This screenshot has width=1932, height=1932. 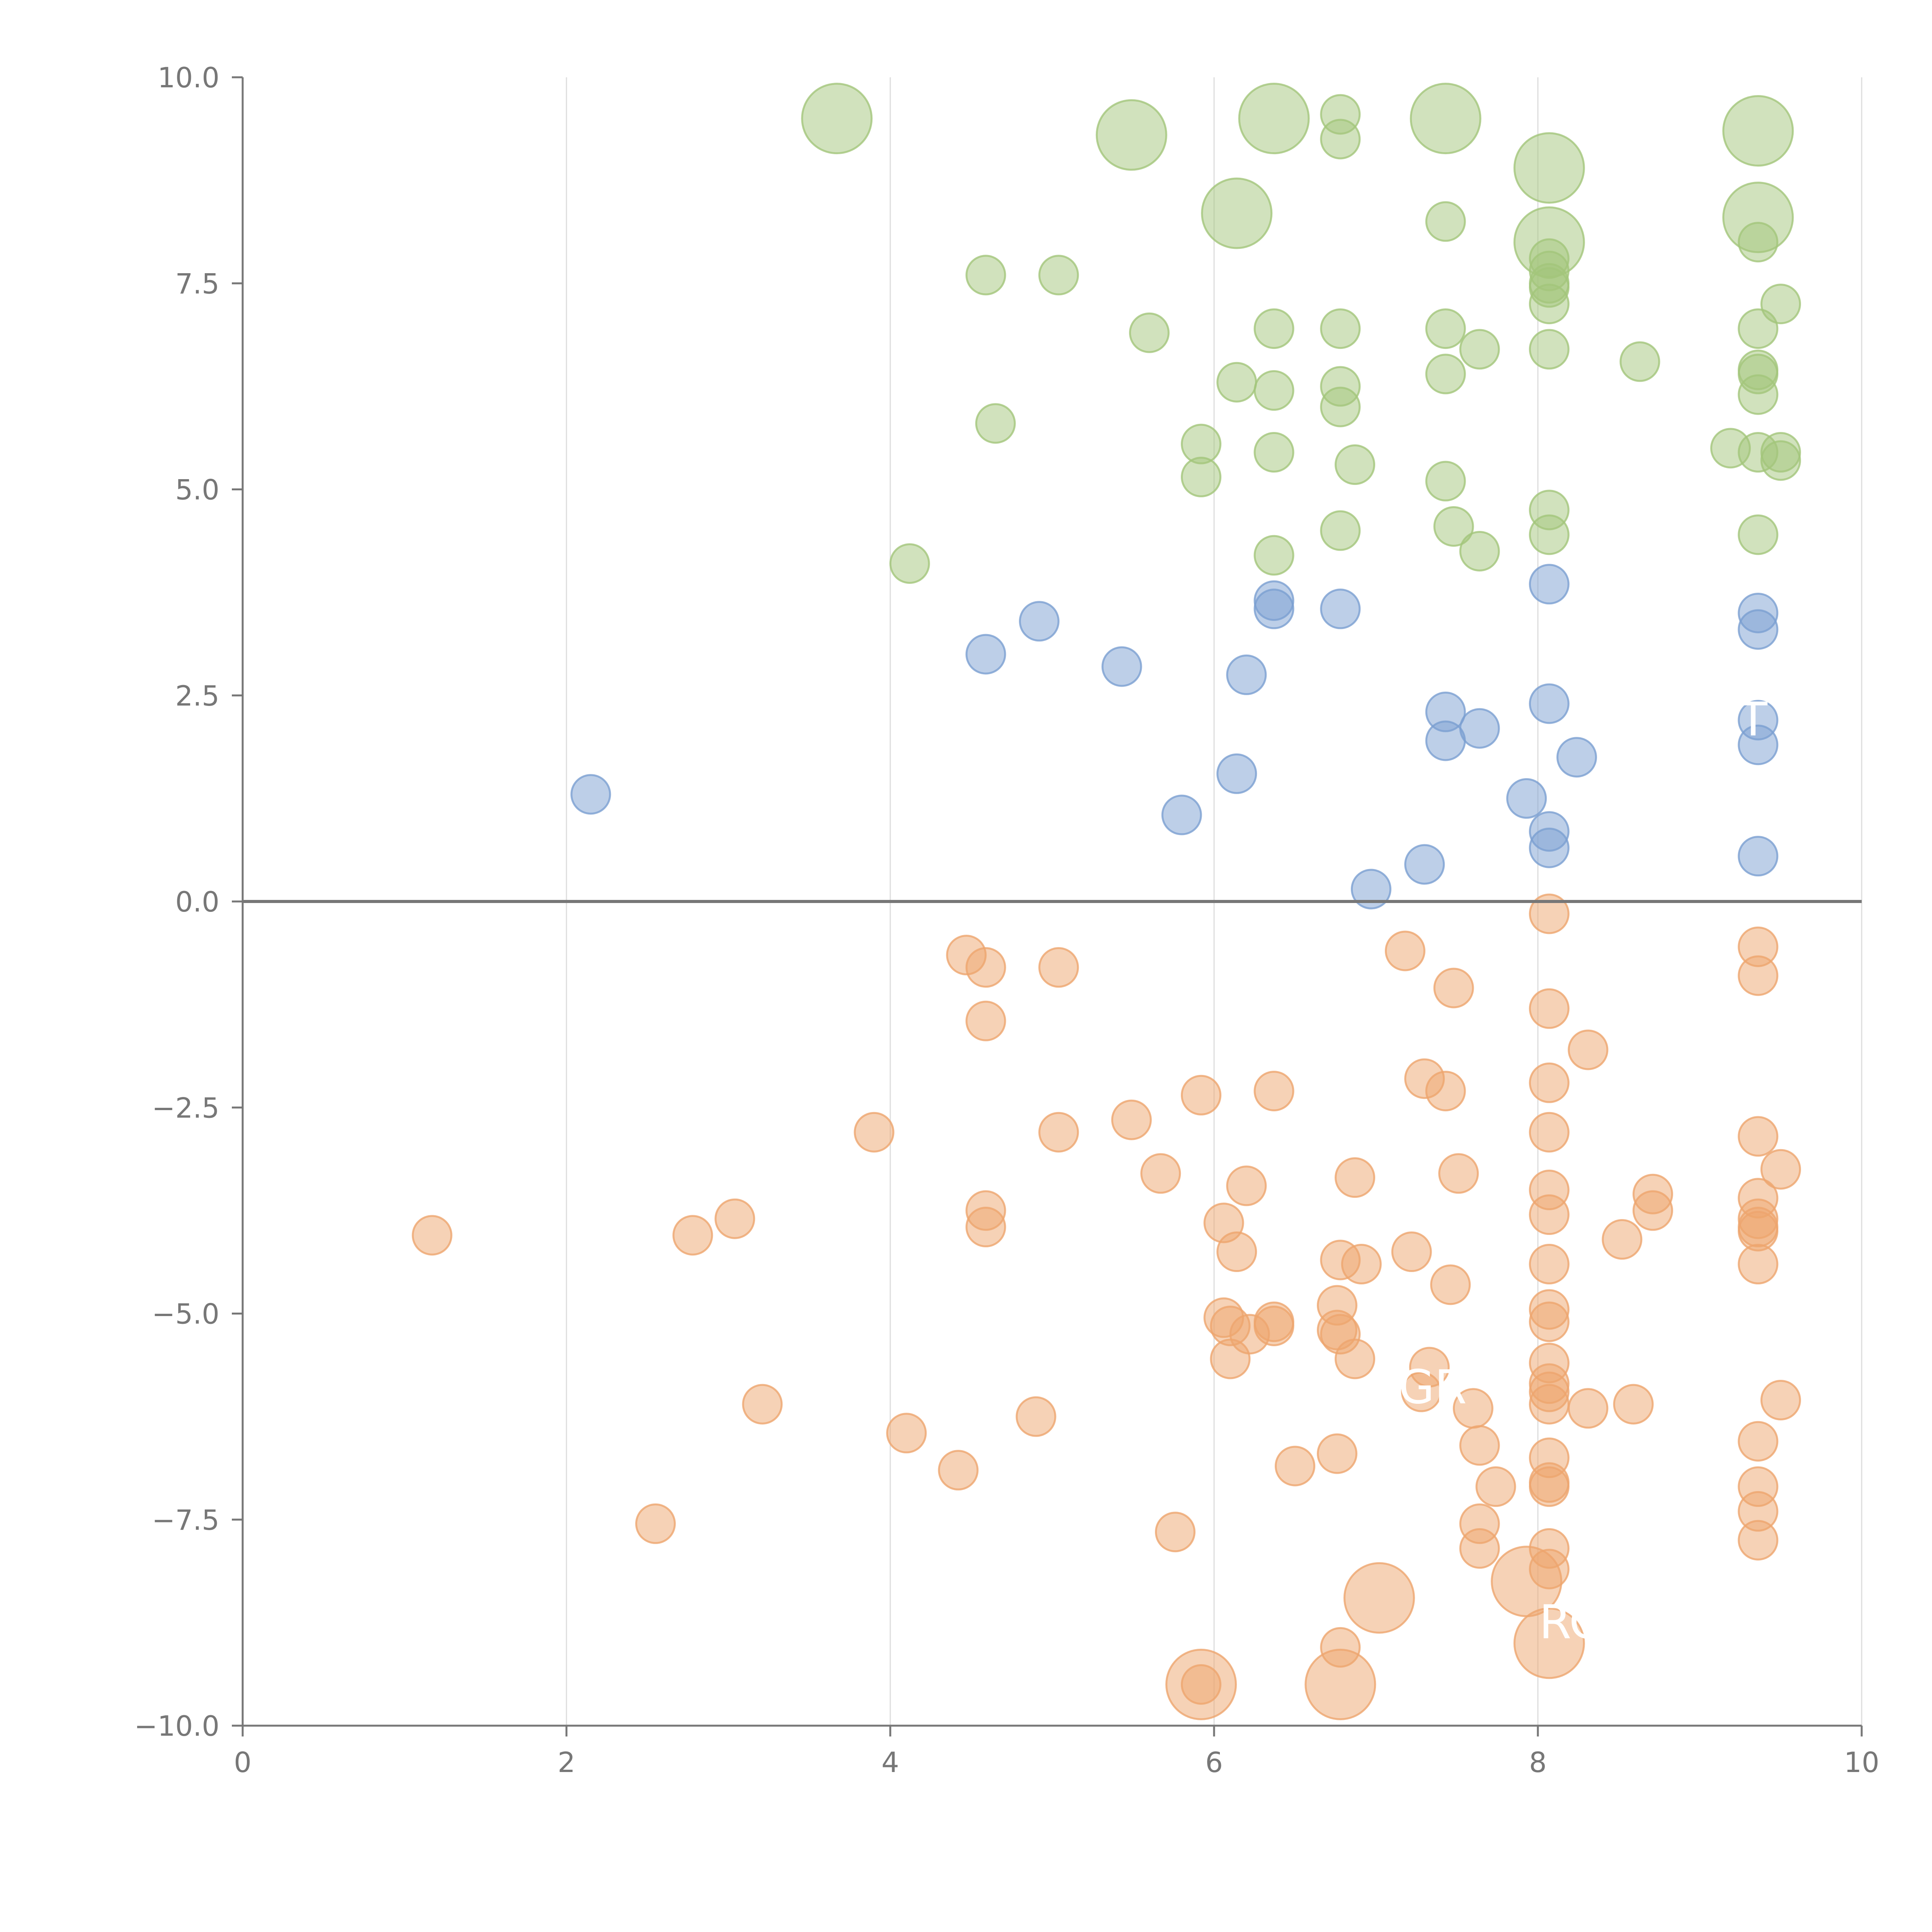 What do you see at coordinates (197, 490) in the screenshot?
I see `y-tick-label: 5.0` at bounding box center [197, 490].